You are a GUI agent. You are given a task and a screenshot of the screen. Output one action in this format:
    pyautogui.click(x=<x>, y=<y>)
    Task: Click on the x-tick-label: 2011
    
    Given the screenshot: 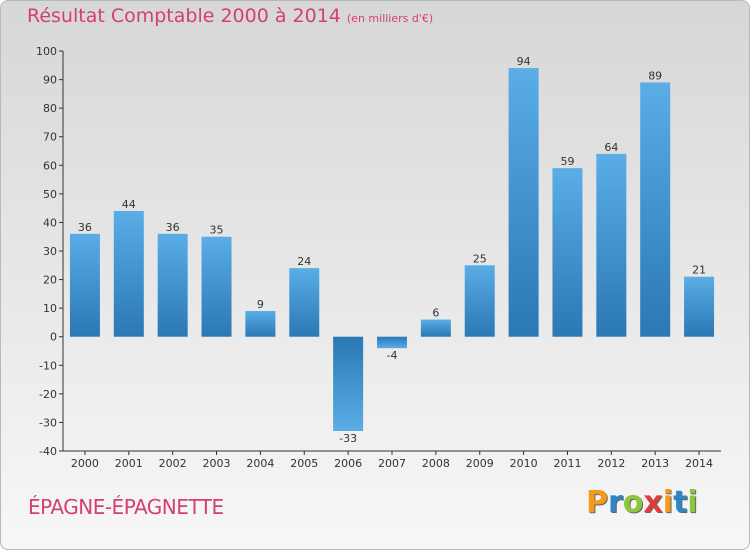 What is the action you would take?
    pyautogui.click(x=567, y=463)
    